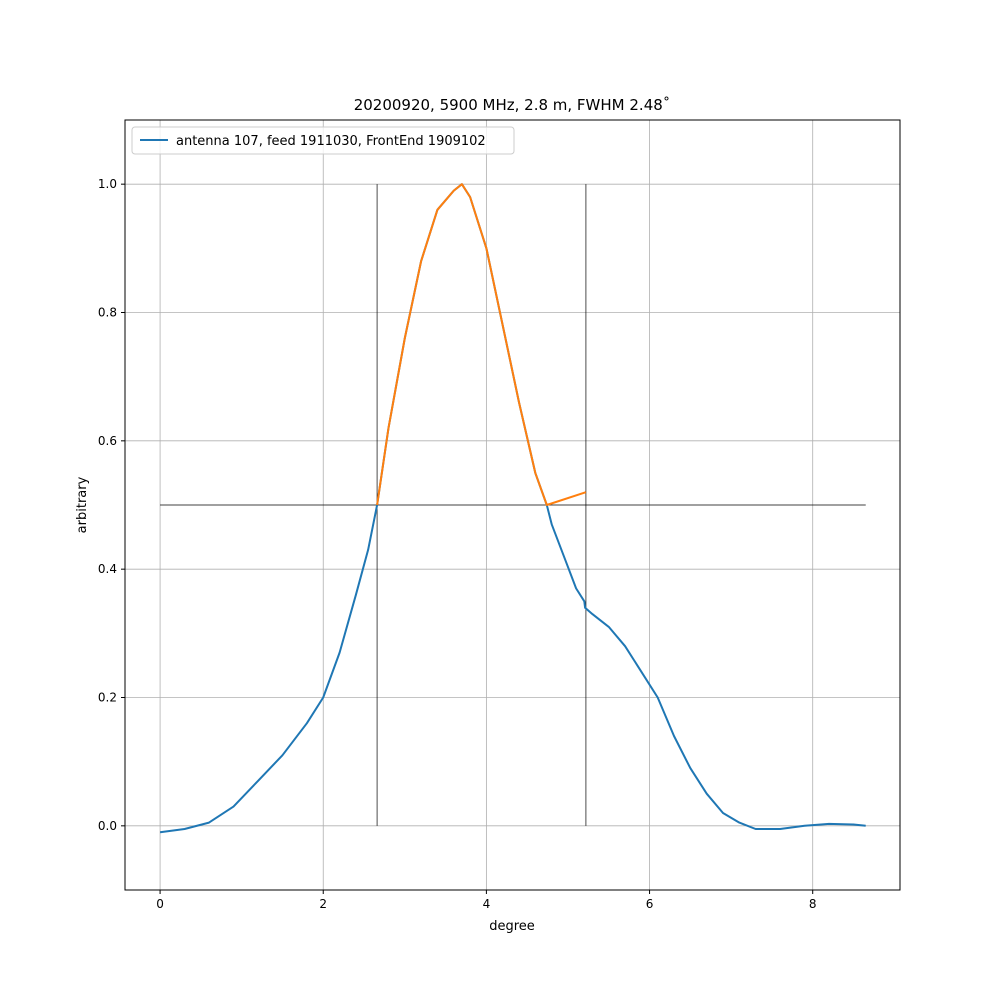 The width and height of the screenshot is (1000, 1000). What do you see at coordinates (160, 904) in the screenshot?
I see `x-tick-label: 0` at bounding box center [160, 904].